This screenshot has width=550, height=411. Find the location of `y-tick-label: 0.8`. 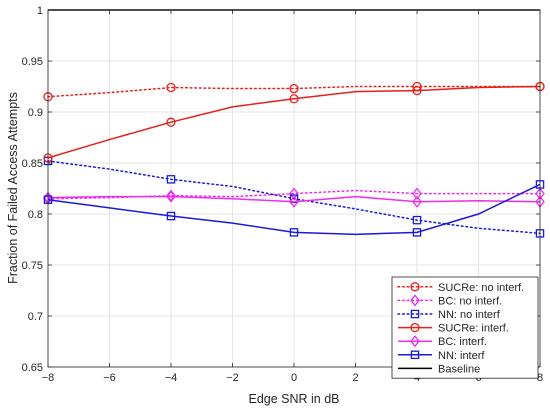

y-tick-label: 0.8 is located at coordinates (35, 215).